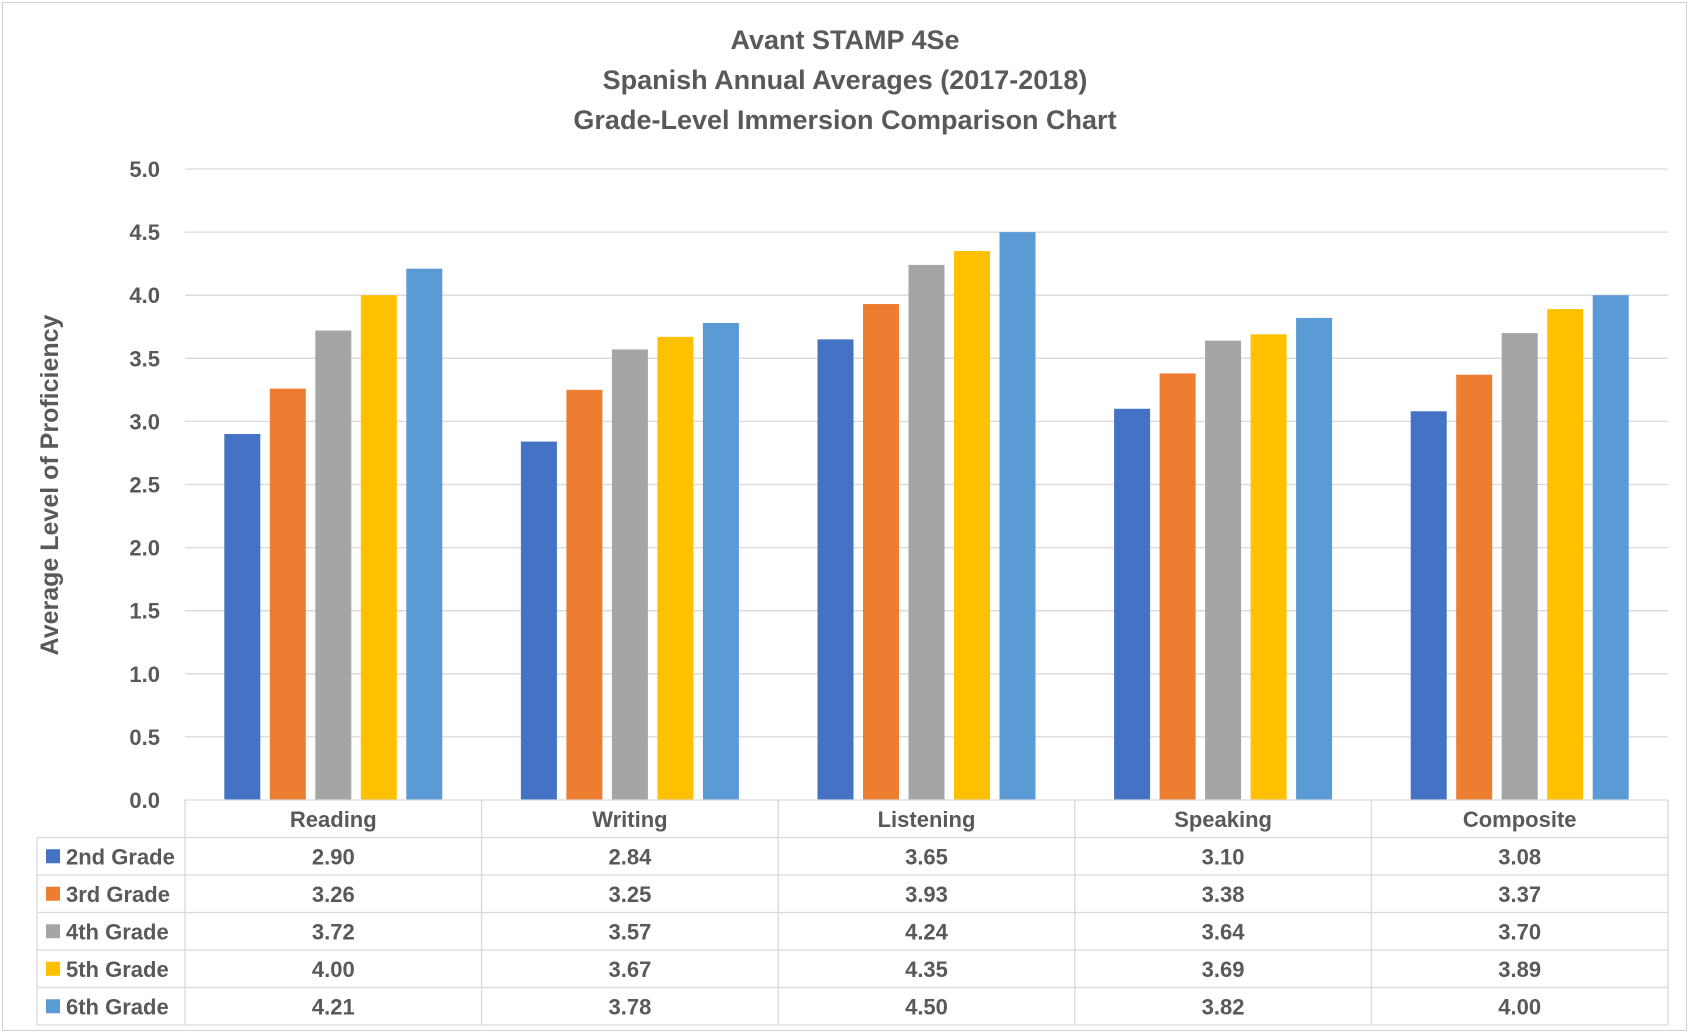 The width and height of the screenshot is (1691, 1035). Describe the element at coordinates (629, 819) in the screenshot. I see `category-label: Writing` at that location.